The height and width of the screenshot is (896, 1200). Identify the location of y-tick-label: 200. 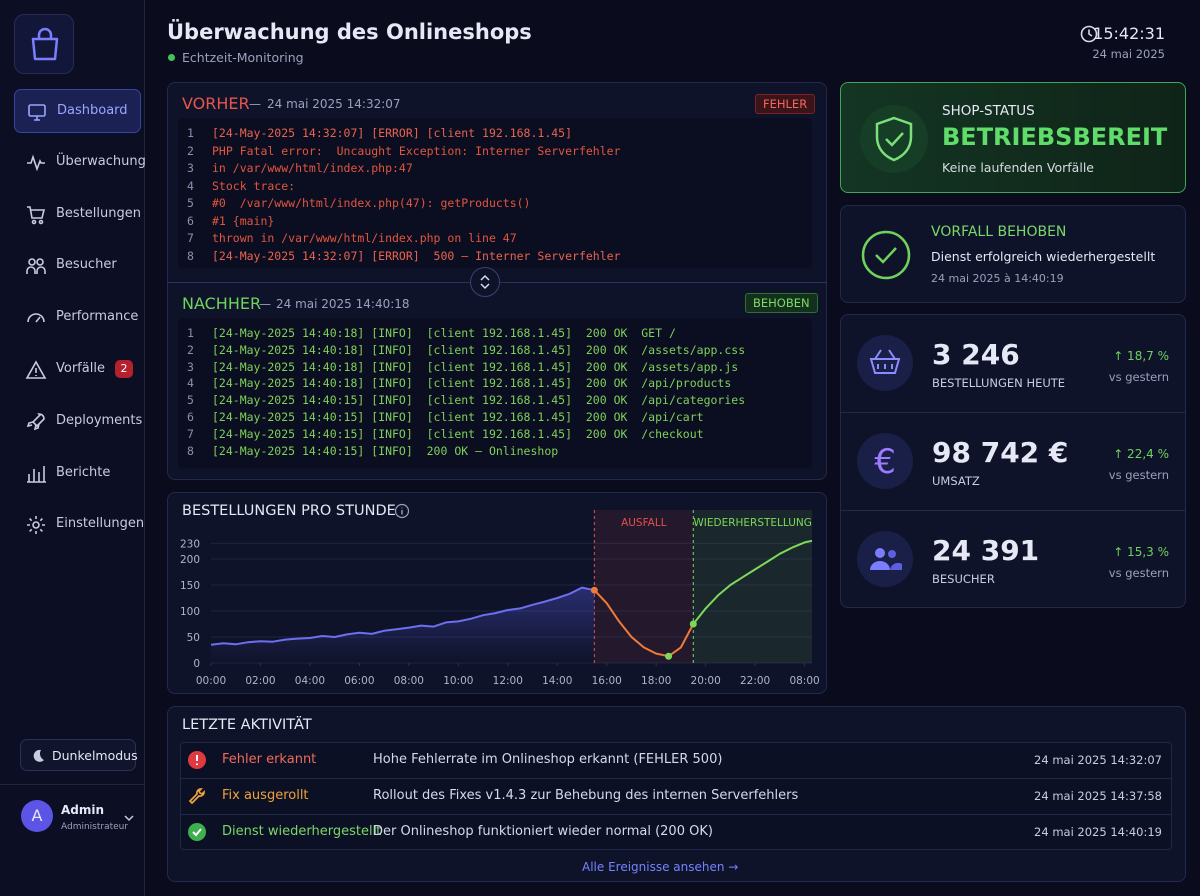
(190, 560).